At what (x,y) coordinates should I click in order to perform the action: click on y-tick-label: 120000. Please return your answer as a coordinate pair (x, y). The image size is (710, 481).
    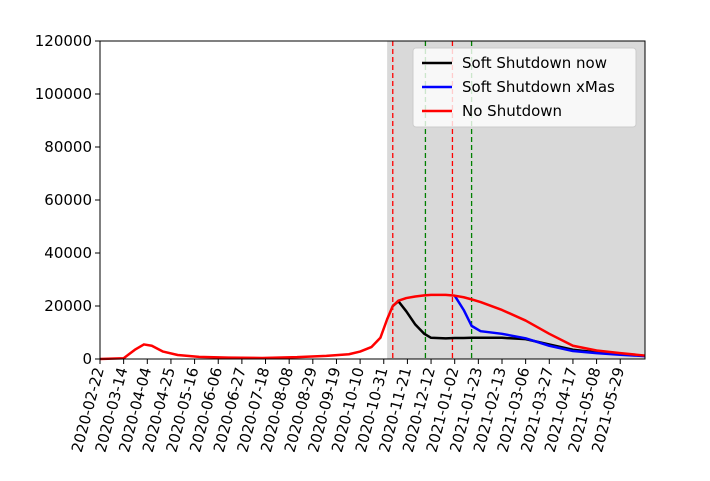
    Looking at the image, I should click on (63, 41).